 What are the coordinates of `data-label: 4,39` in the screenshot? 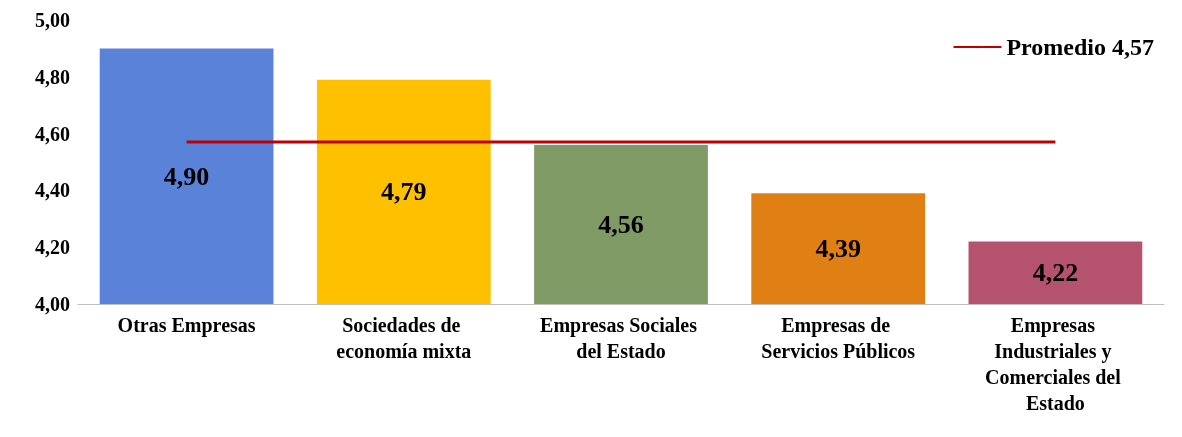 It's located at (838, 249).